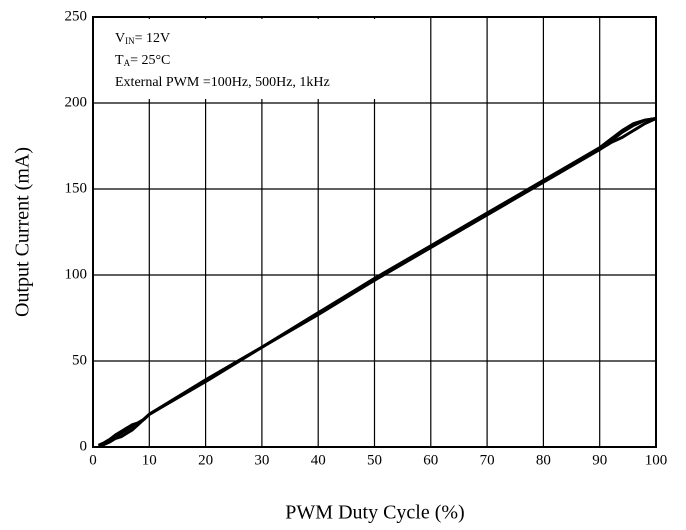 The width and height of the screenshot is (686, 530). What do you see at coordinates (130, 41) in the screenshot?
I see `annotation-part: IN` at bounding box center [130, 41].